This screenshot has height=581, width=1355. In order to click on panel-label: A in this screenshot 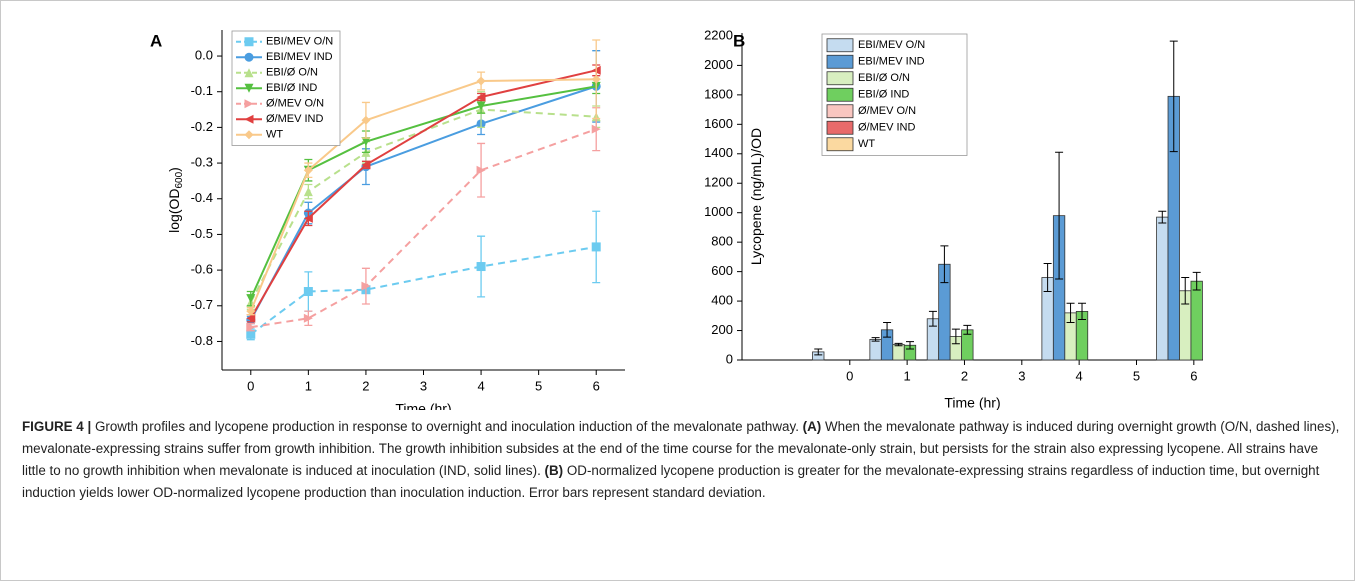, I will do `click(156, 40)`.